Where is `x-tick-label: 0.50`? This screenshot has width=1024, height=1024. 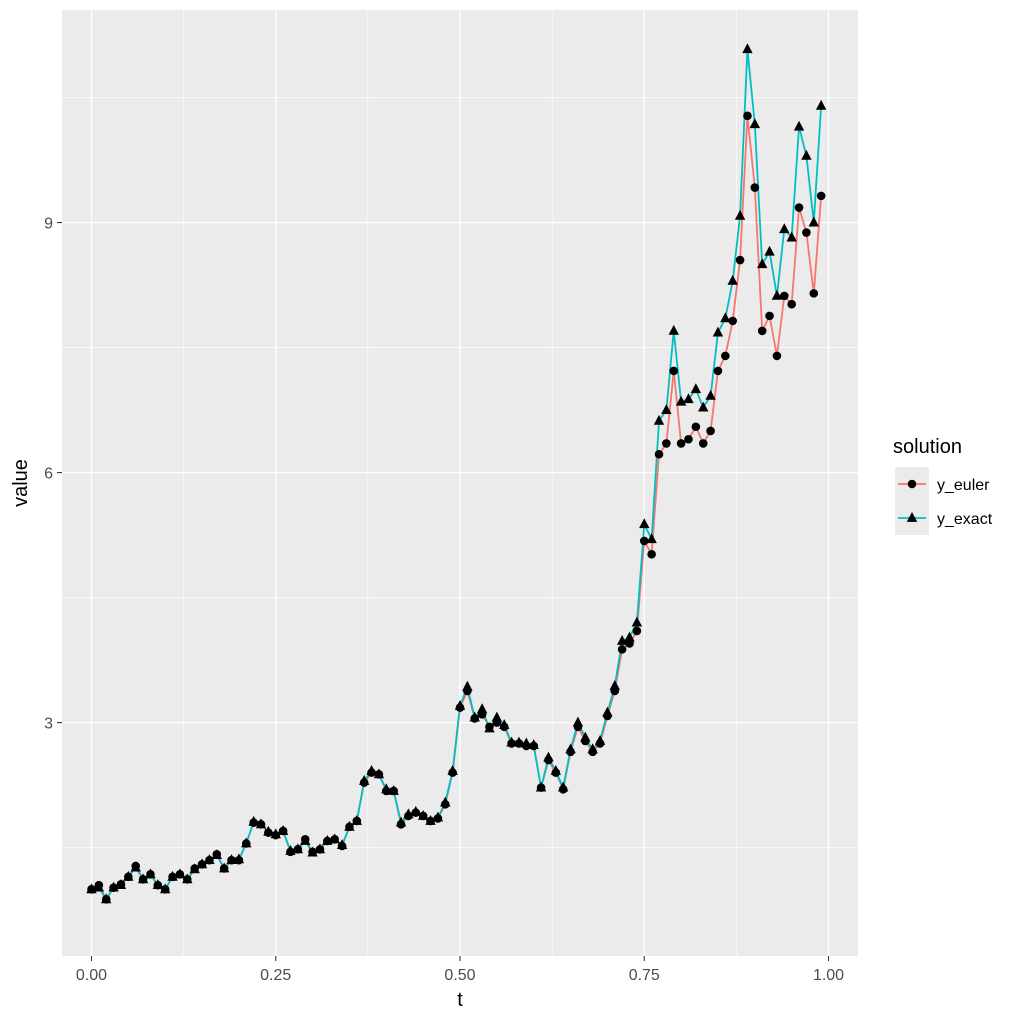 x-tick-label: 0.50 is located at coordinates (459, 975).